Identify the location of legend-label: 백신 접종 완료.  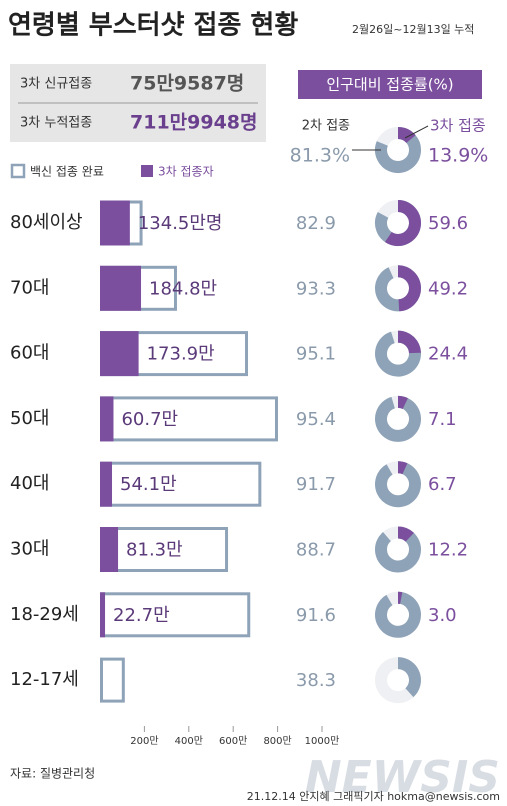
(67, 172).